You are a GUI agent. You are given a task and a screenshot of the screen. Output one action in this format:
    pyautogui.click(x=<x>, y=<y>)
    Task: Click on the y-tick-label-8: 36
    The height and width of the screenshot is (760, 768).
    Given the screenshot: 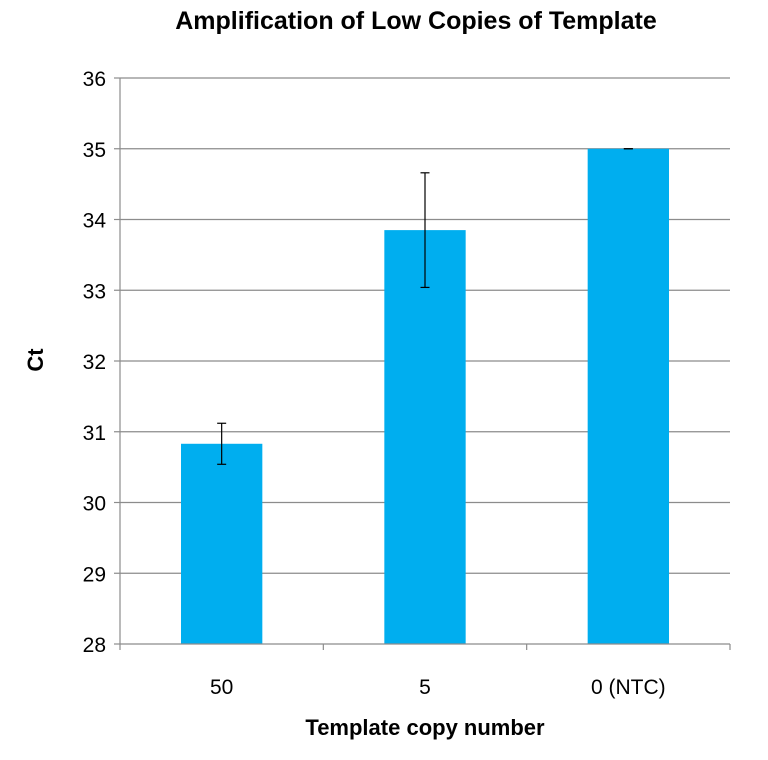 What is the action you would take?
    pyautogui.click(x=94, y=79)
    